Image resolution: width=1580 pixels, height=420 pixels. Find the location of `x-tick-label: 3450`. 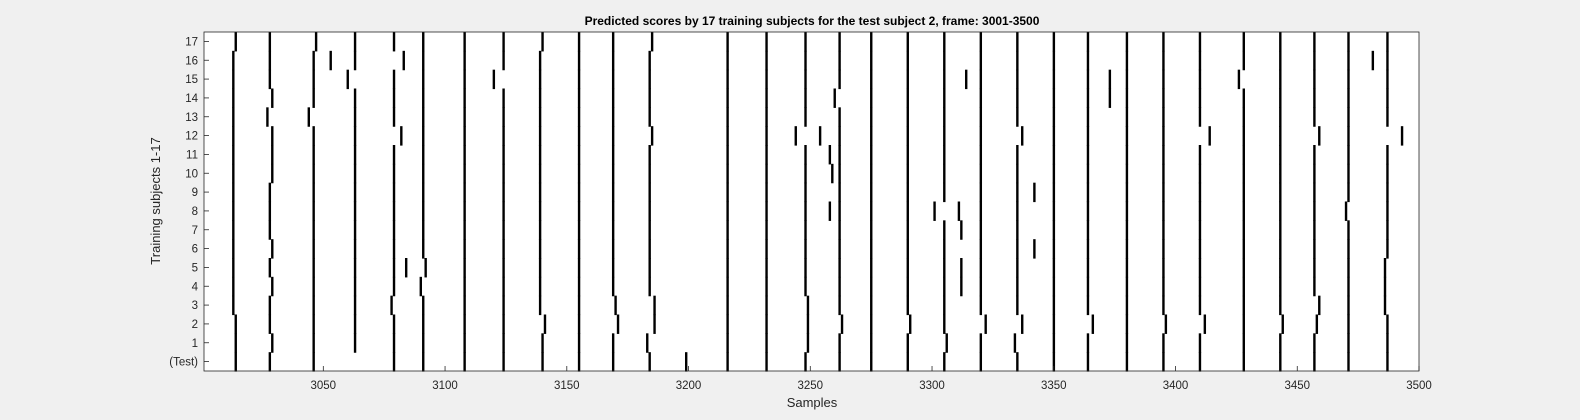

x-tick-label: 3450 is located at coordinates (1297, 386).